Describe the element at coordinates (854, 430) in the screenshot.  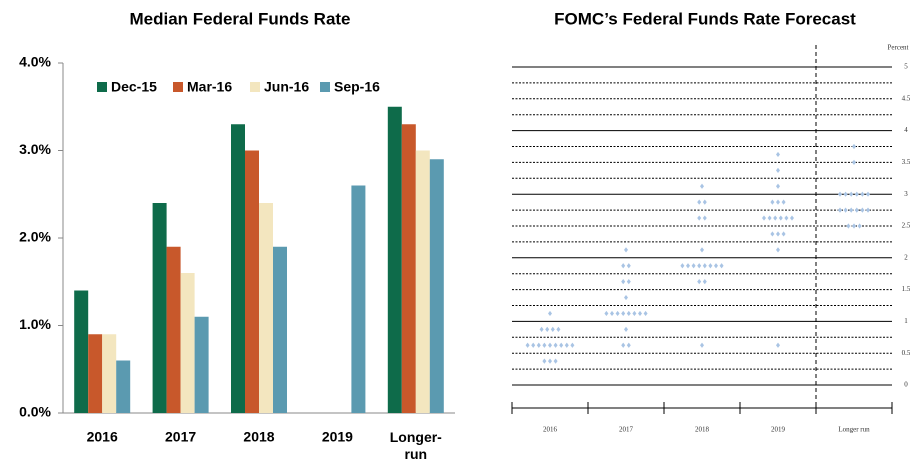
I see `x-tick-label: Longer run` at that location.